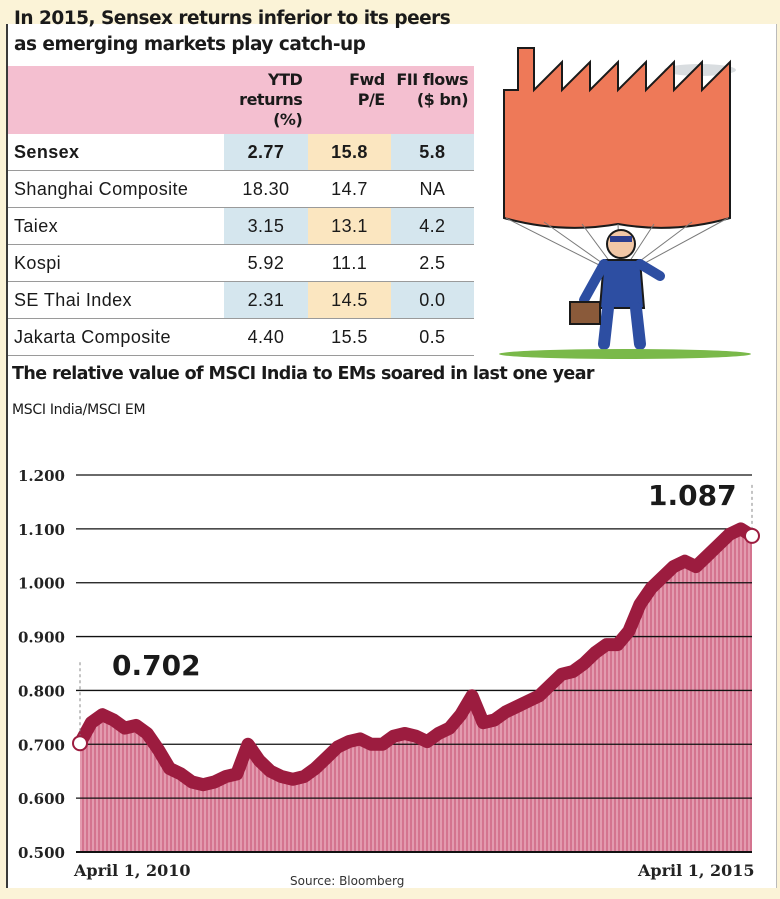 This screenshot has width=780, height=899. What do you see at coordinates (617, 138) in the screenshot?
I see `factory-canopy-icon` at bounding box center [617, 138].